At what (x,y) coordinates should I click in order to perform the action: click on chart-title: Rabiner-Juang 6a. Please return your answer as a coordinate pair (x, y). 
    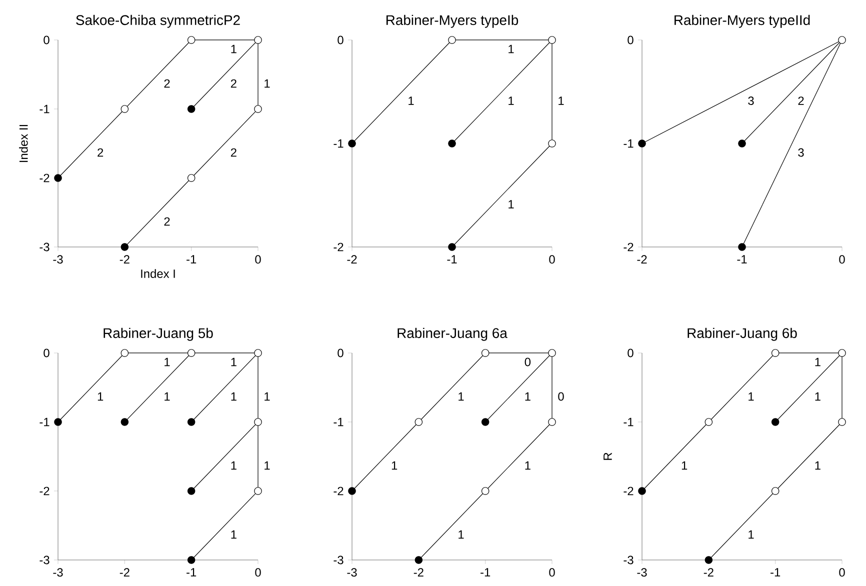
    Looking at the image, I should click on (453, 334).